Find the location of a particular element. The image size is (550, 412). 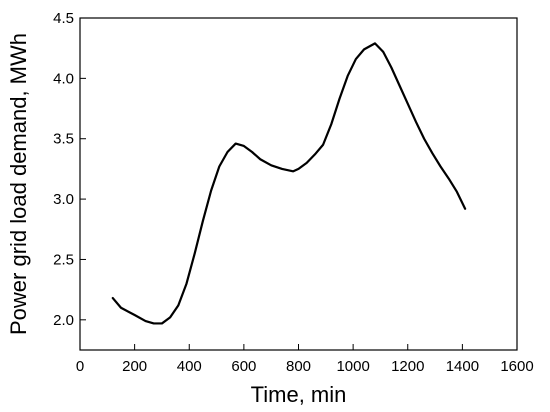

y-tick-label: 3.0 is located at coordinates (63, 199).